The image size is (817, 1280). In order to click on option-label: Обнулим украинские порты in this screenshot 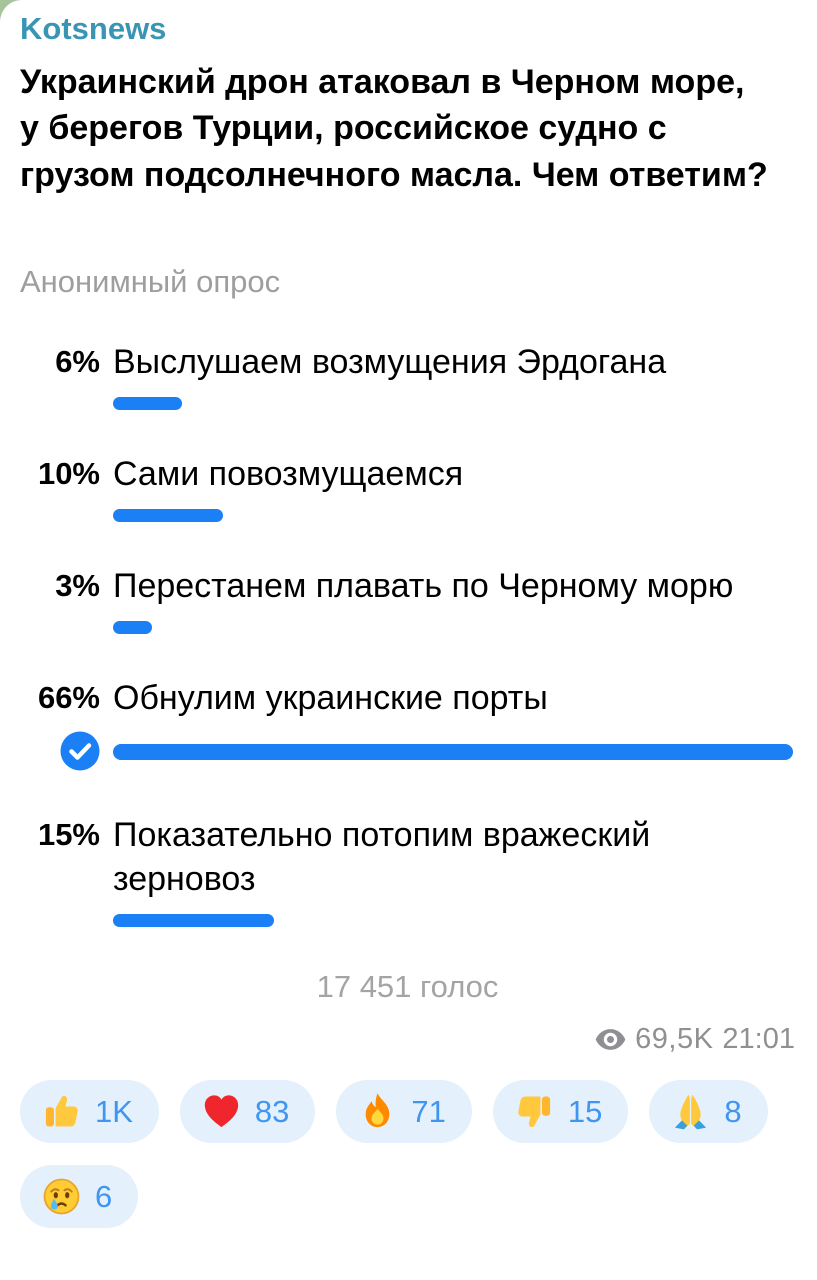, I will do `click(330, 698)`.